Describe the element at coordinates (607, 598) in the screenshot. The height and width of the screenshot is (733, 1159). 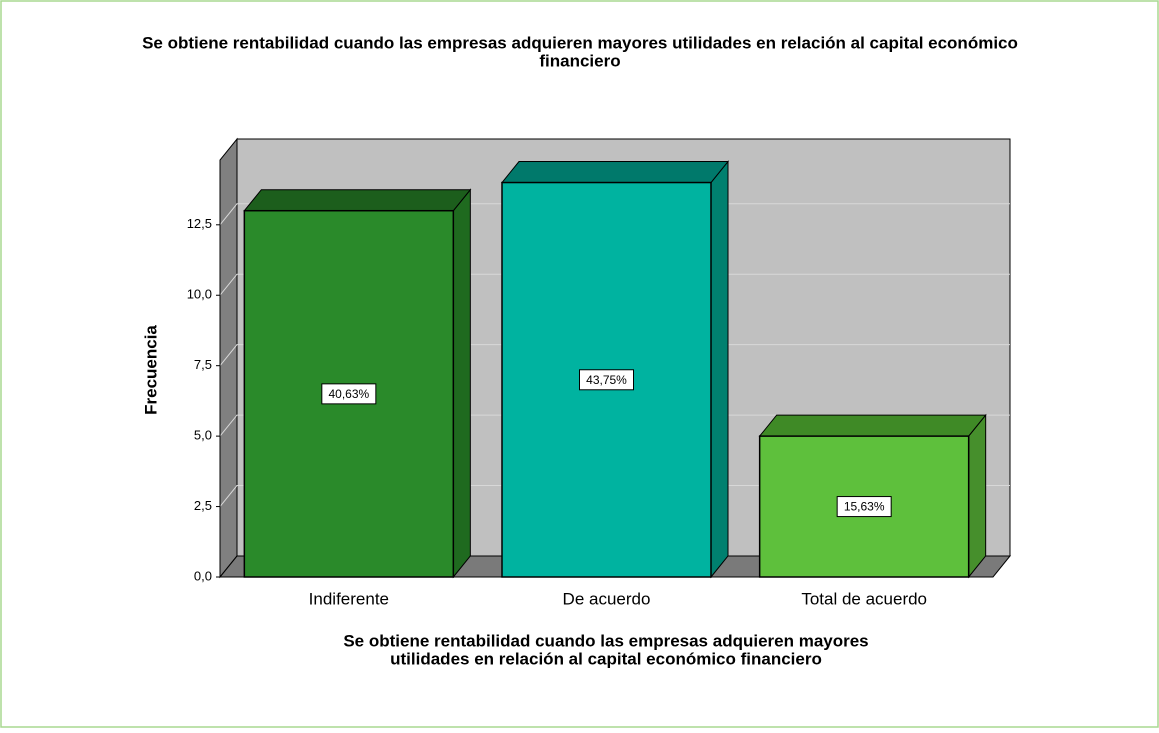
I see `x-tick-label: De acuerdo` at that location.